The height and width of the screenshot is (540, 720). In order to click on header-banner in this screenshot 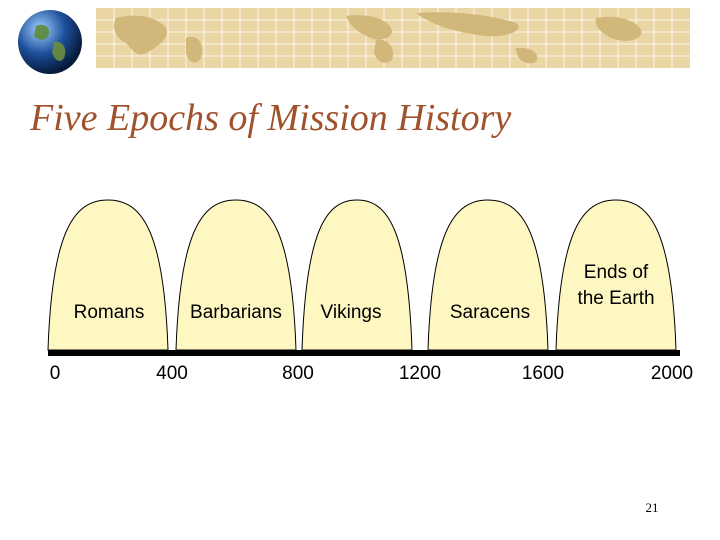, I will do `click(360, 37)`.